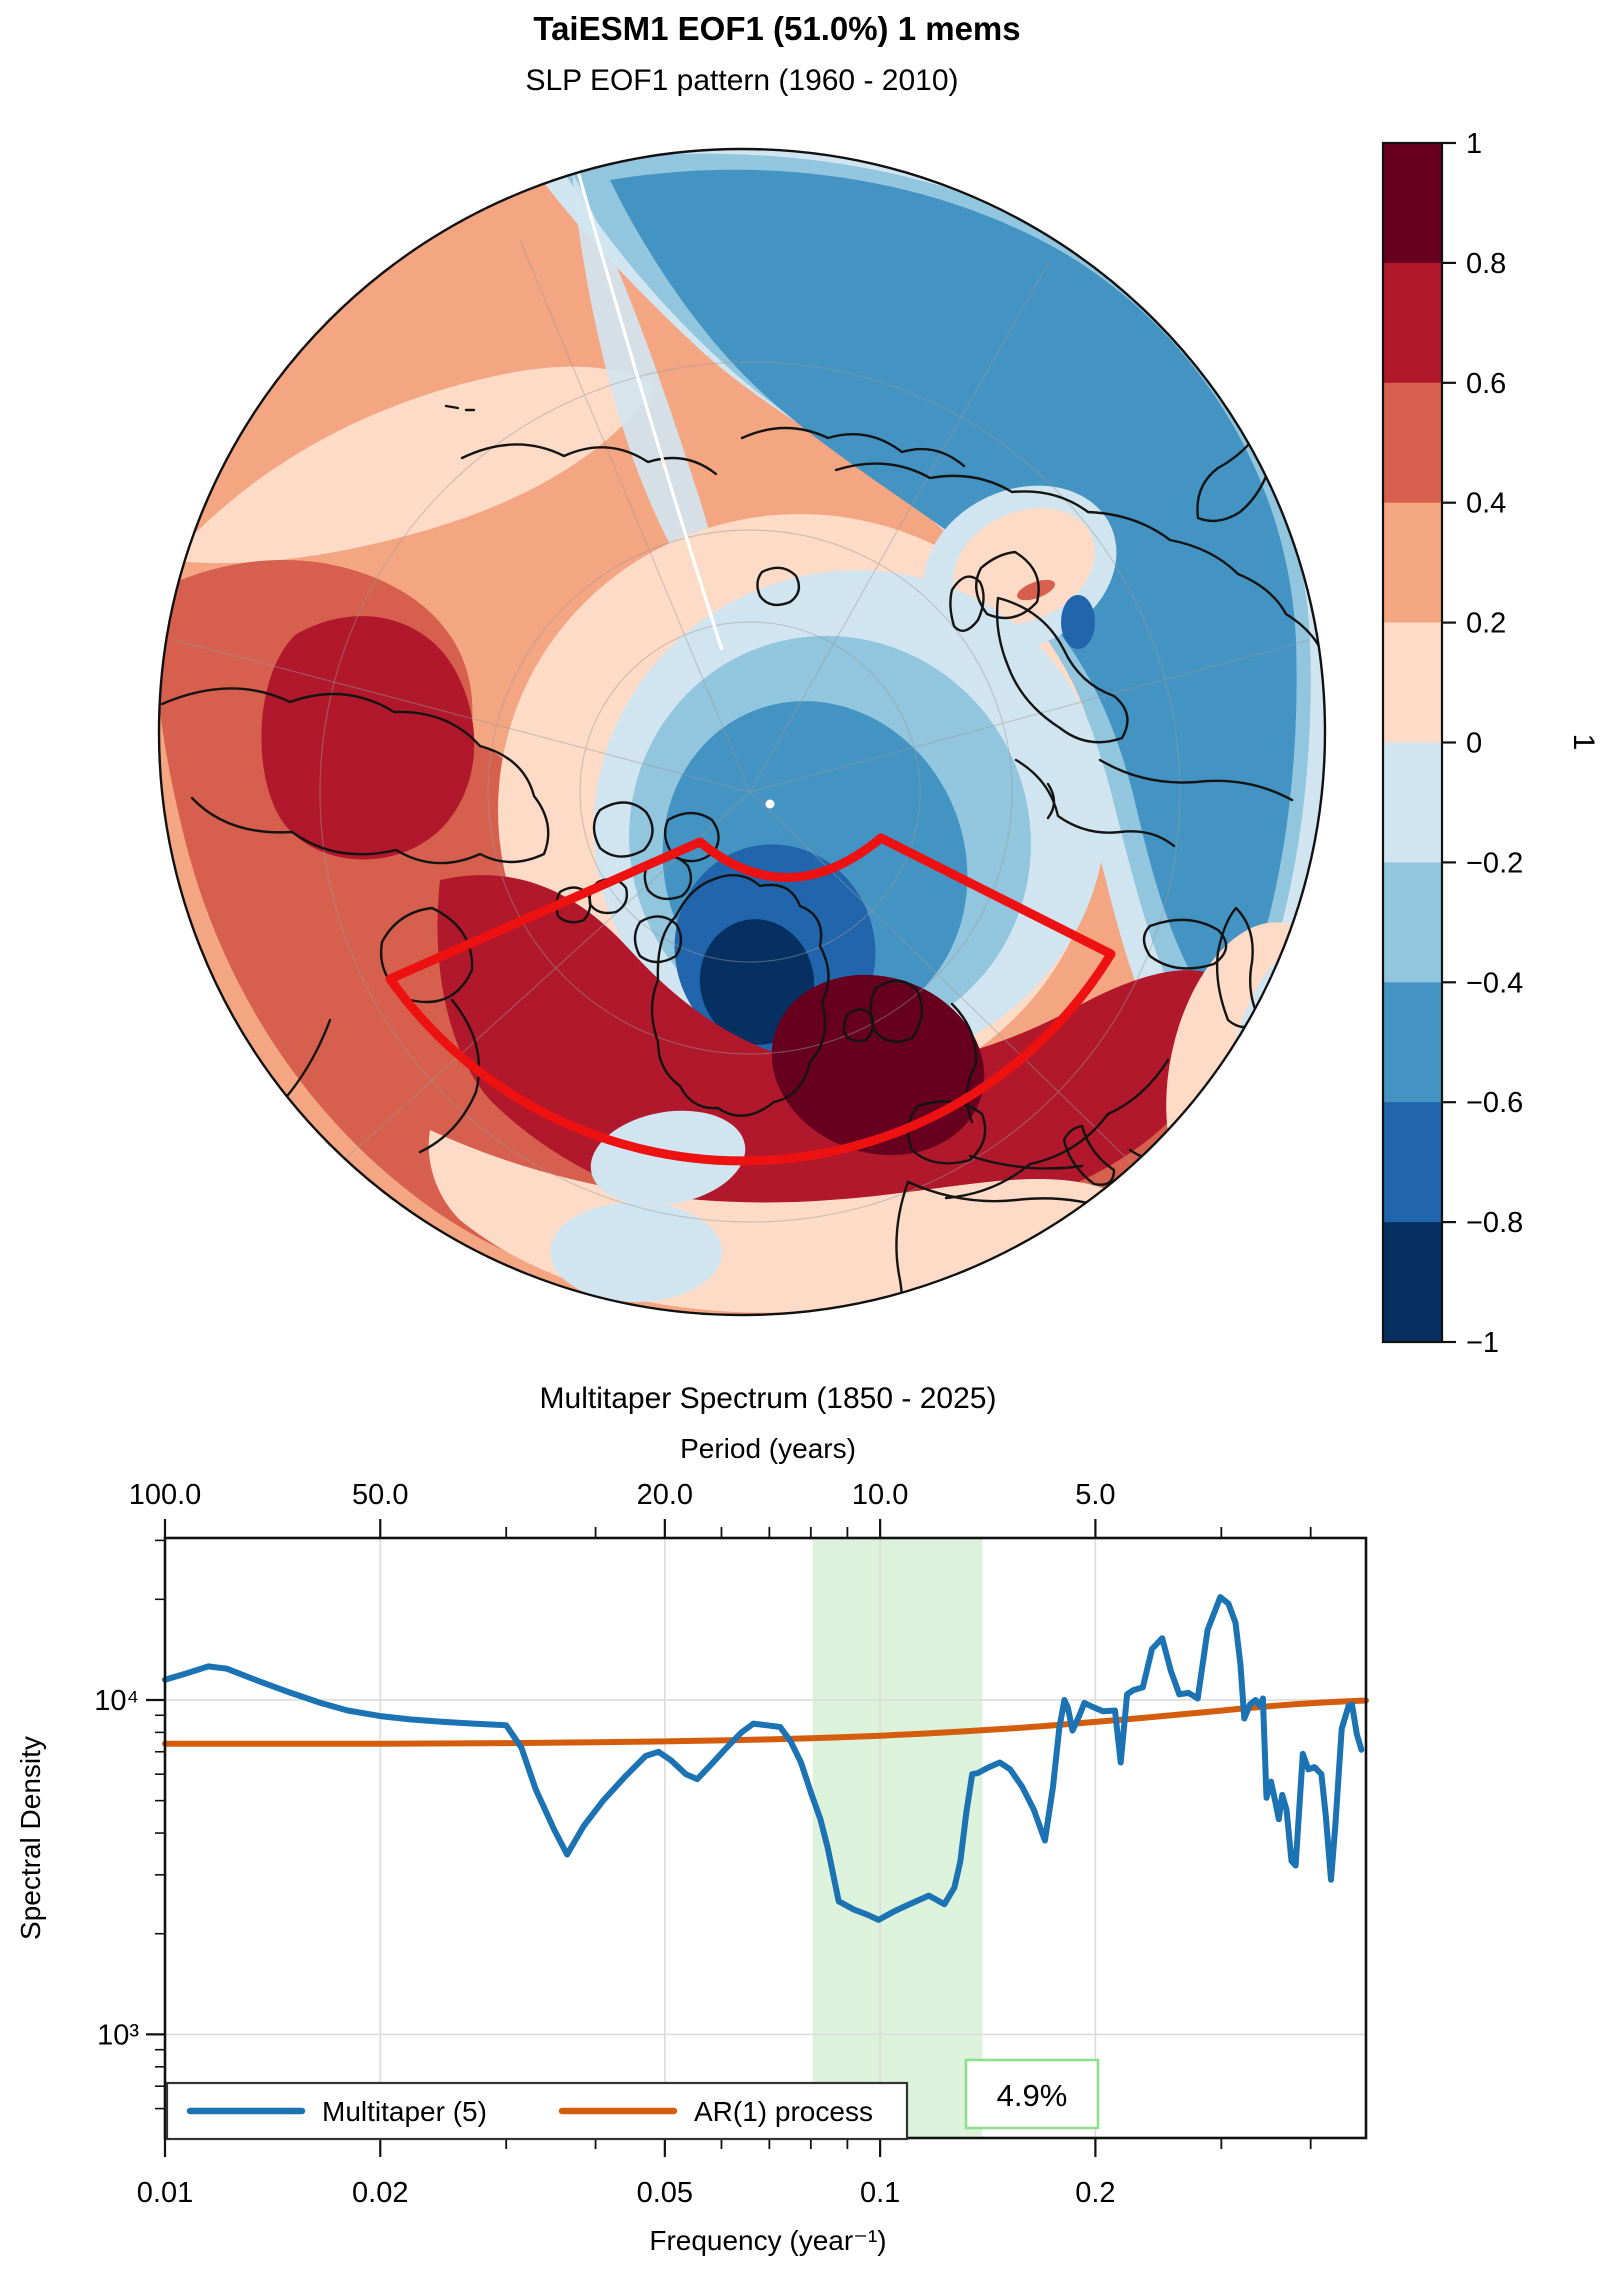 The image size is (1624, 2287). I want to click on colorbar-tick-label: 0.4, so click(1486, 504).